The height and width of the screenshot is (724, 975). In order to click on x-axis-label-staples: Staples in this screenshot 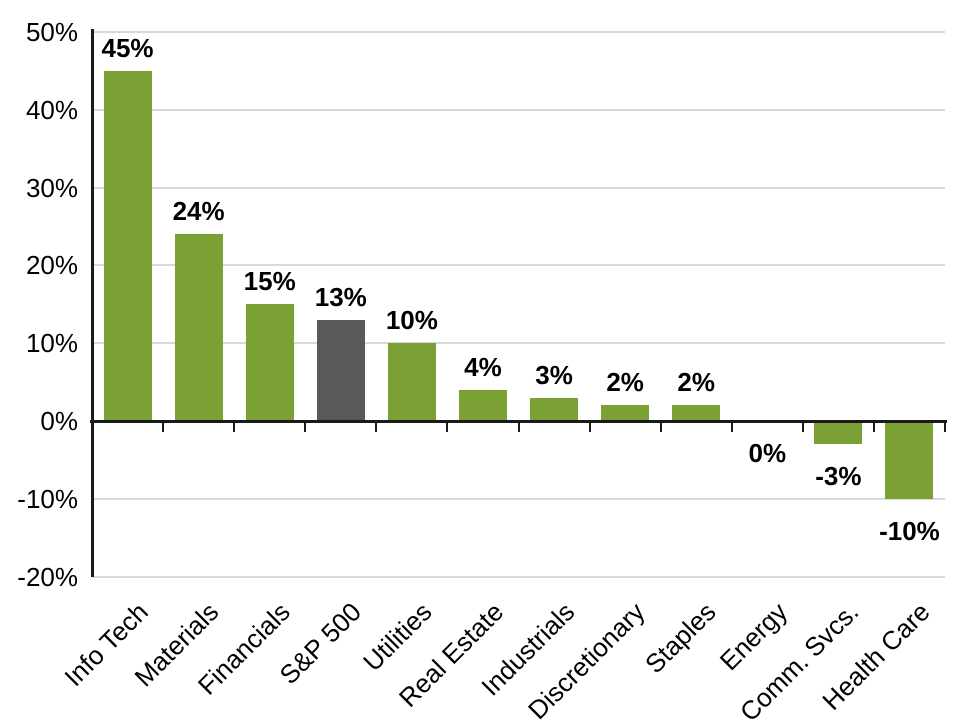, I will do `click(681, 638)`.